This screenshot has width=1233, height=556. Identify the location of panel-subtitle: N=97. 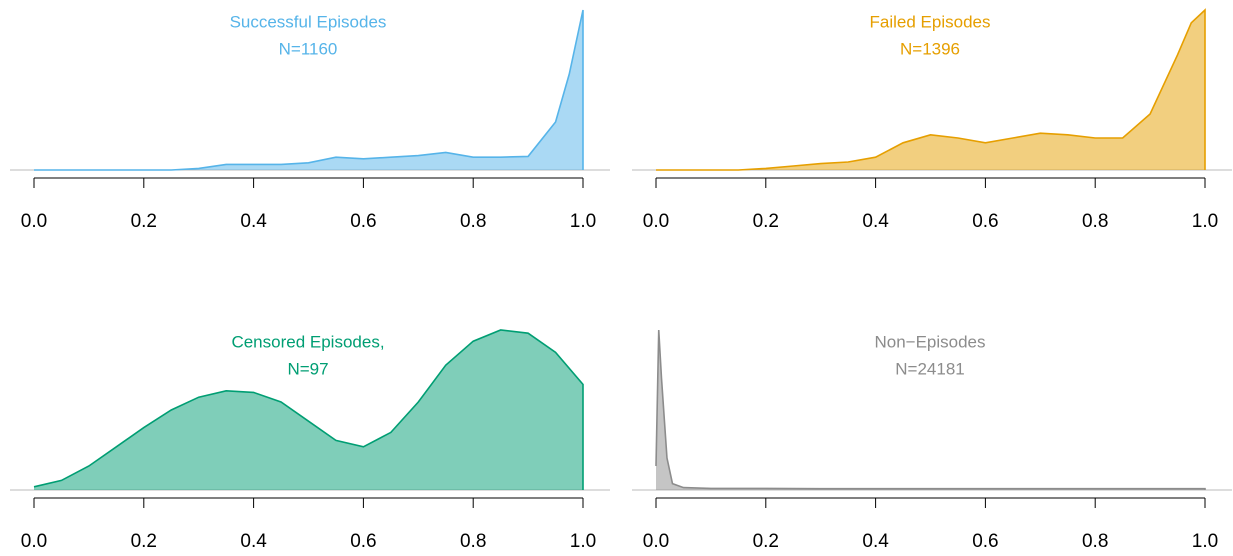
(307, 368).